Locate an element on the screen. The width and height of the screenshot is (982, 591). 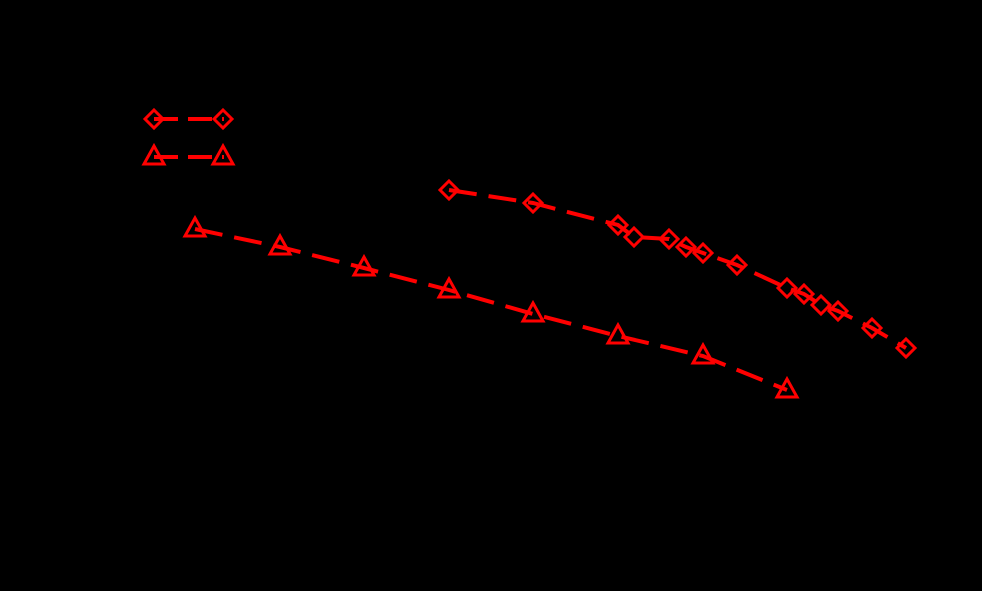
legend is located at coordinates (188, 136).